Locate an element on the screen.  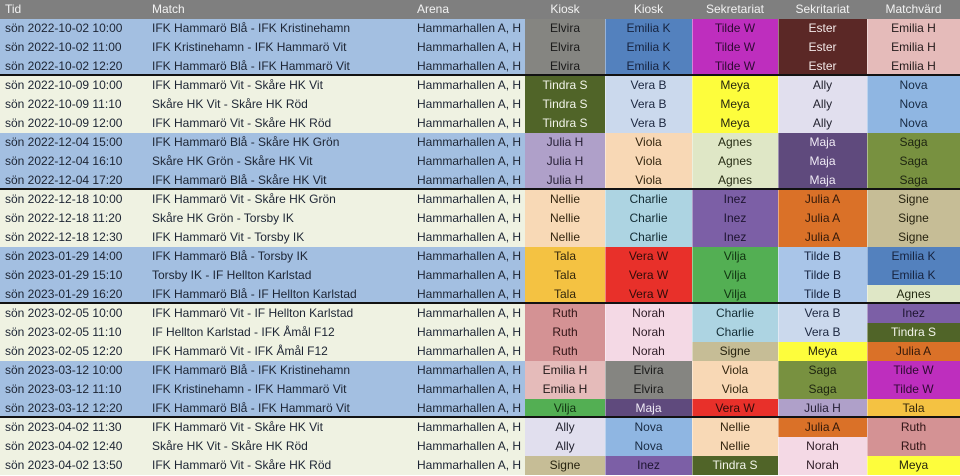
cell-tid: sön 2022-10-09 11:10 is located at coordinates (63, 104).